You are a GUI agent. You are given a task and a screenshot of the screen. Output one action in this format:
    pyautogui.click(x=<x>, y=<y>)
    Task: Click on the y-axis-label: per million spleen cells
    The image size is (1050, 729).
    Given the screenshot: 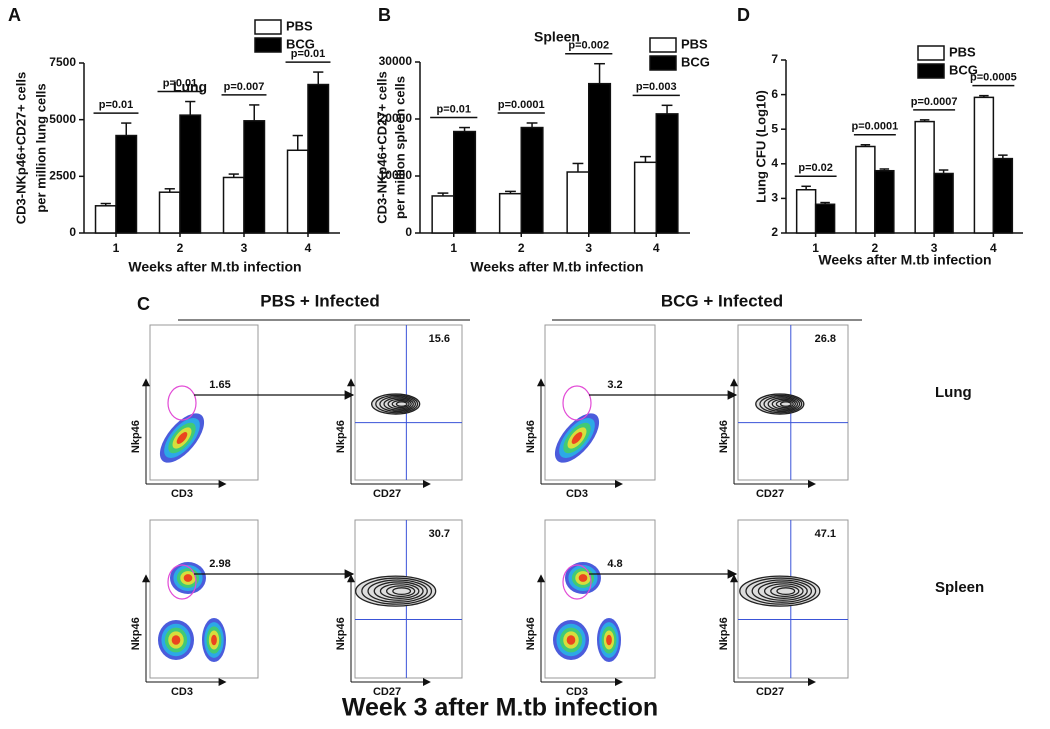 What is the action you would take?
    pyautogui.click(x=399, y=147)
    